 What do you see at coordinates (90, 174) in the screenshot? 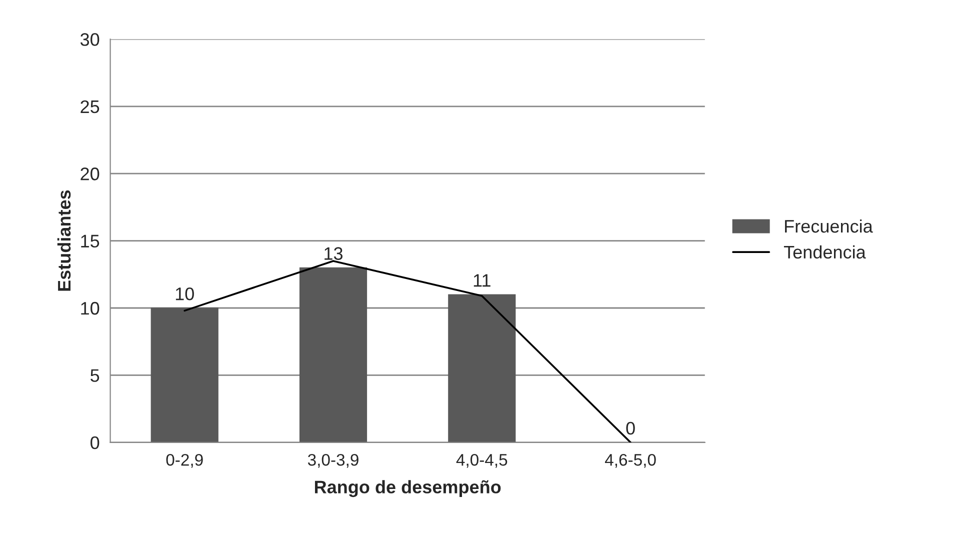
I see `y-tick-label: 20` at bounding box center [90, 174].